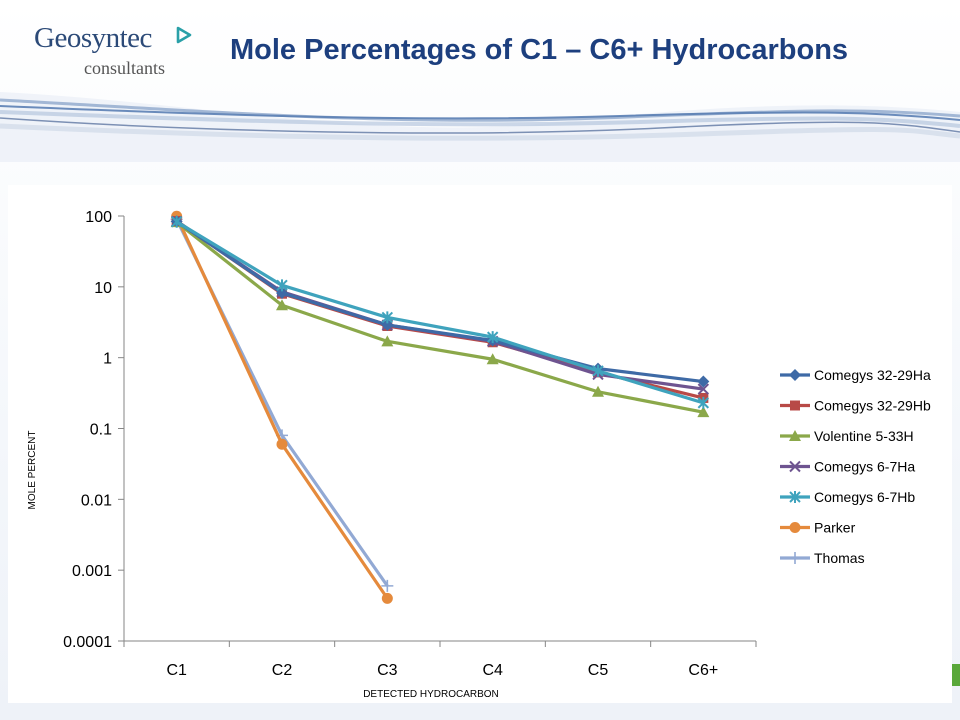  I want to click on series-comegys-32-29ha, so click(440, 301).